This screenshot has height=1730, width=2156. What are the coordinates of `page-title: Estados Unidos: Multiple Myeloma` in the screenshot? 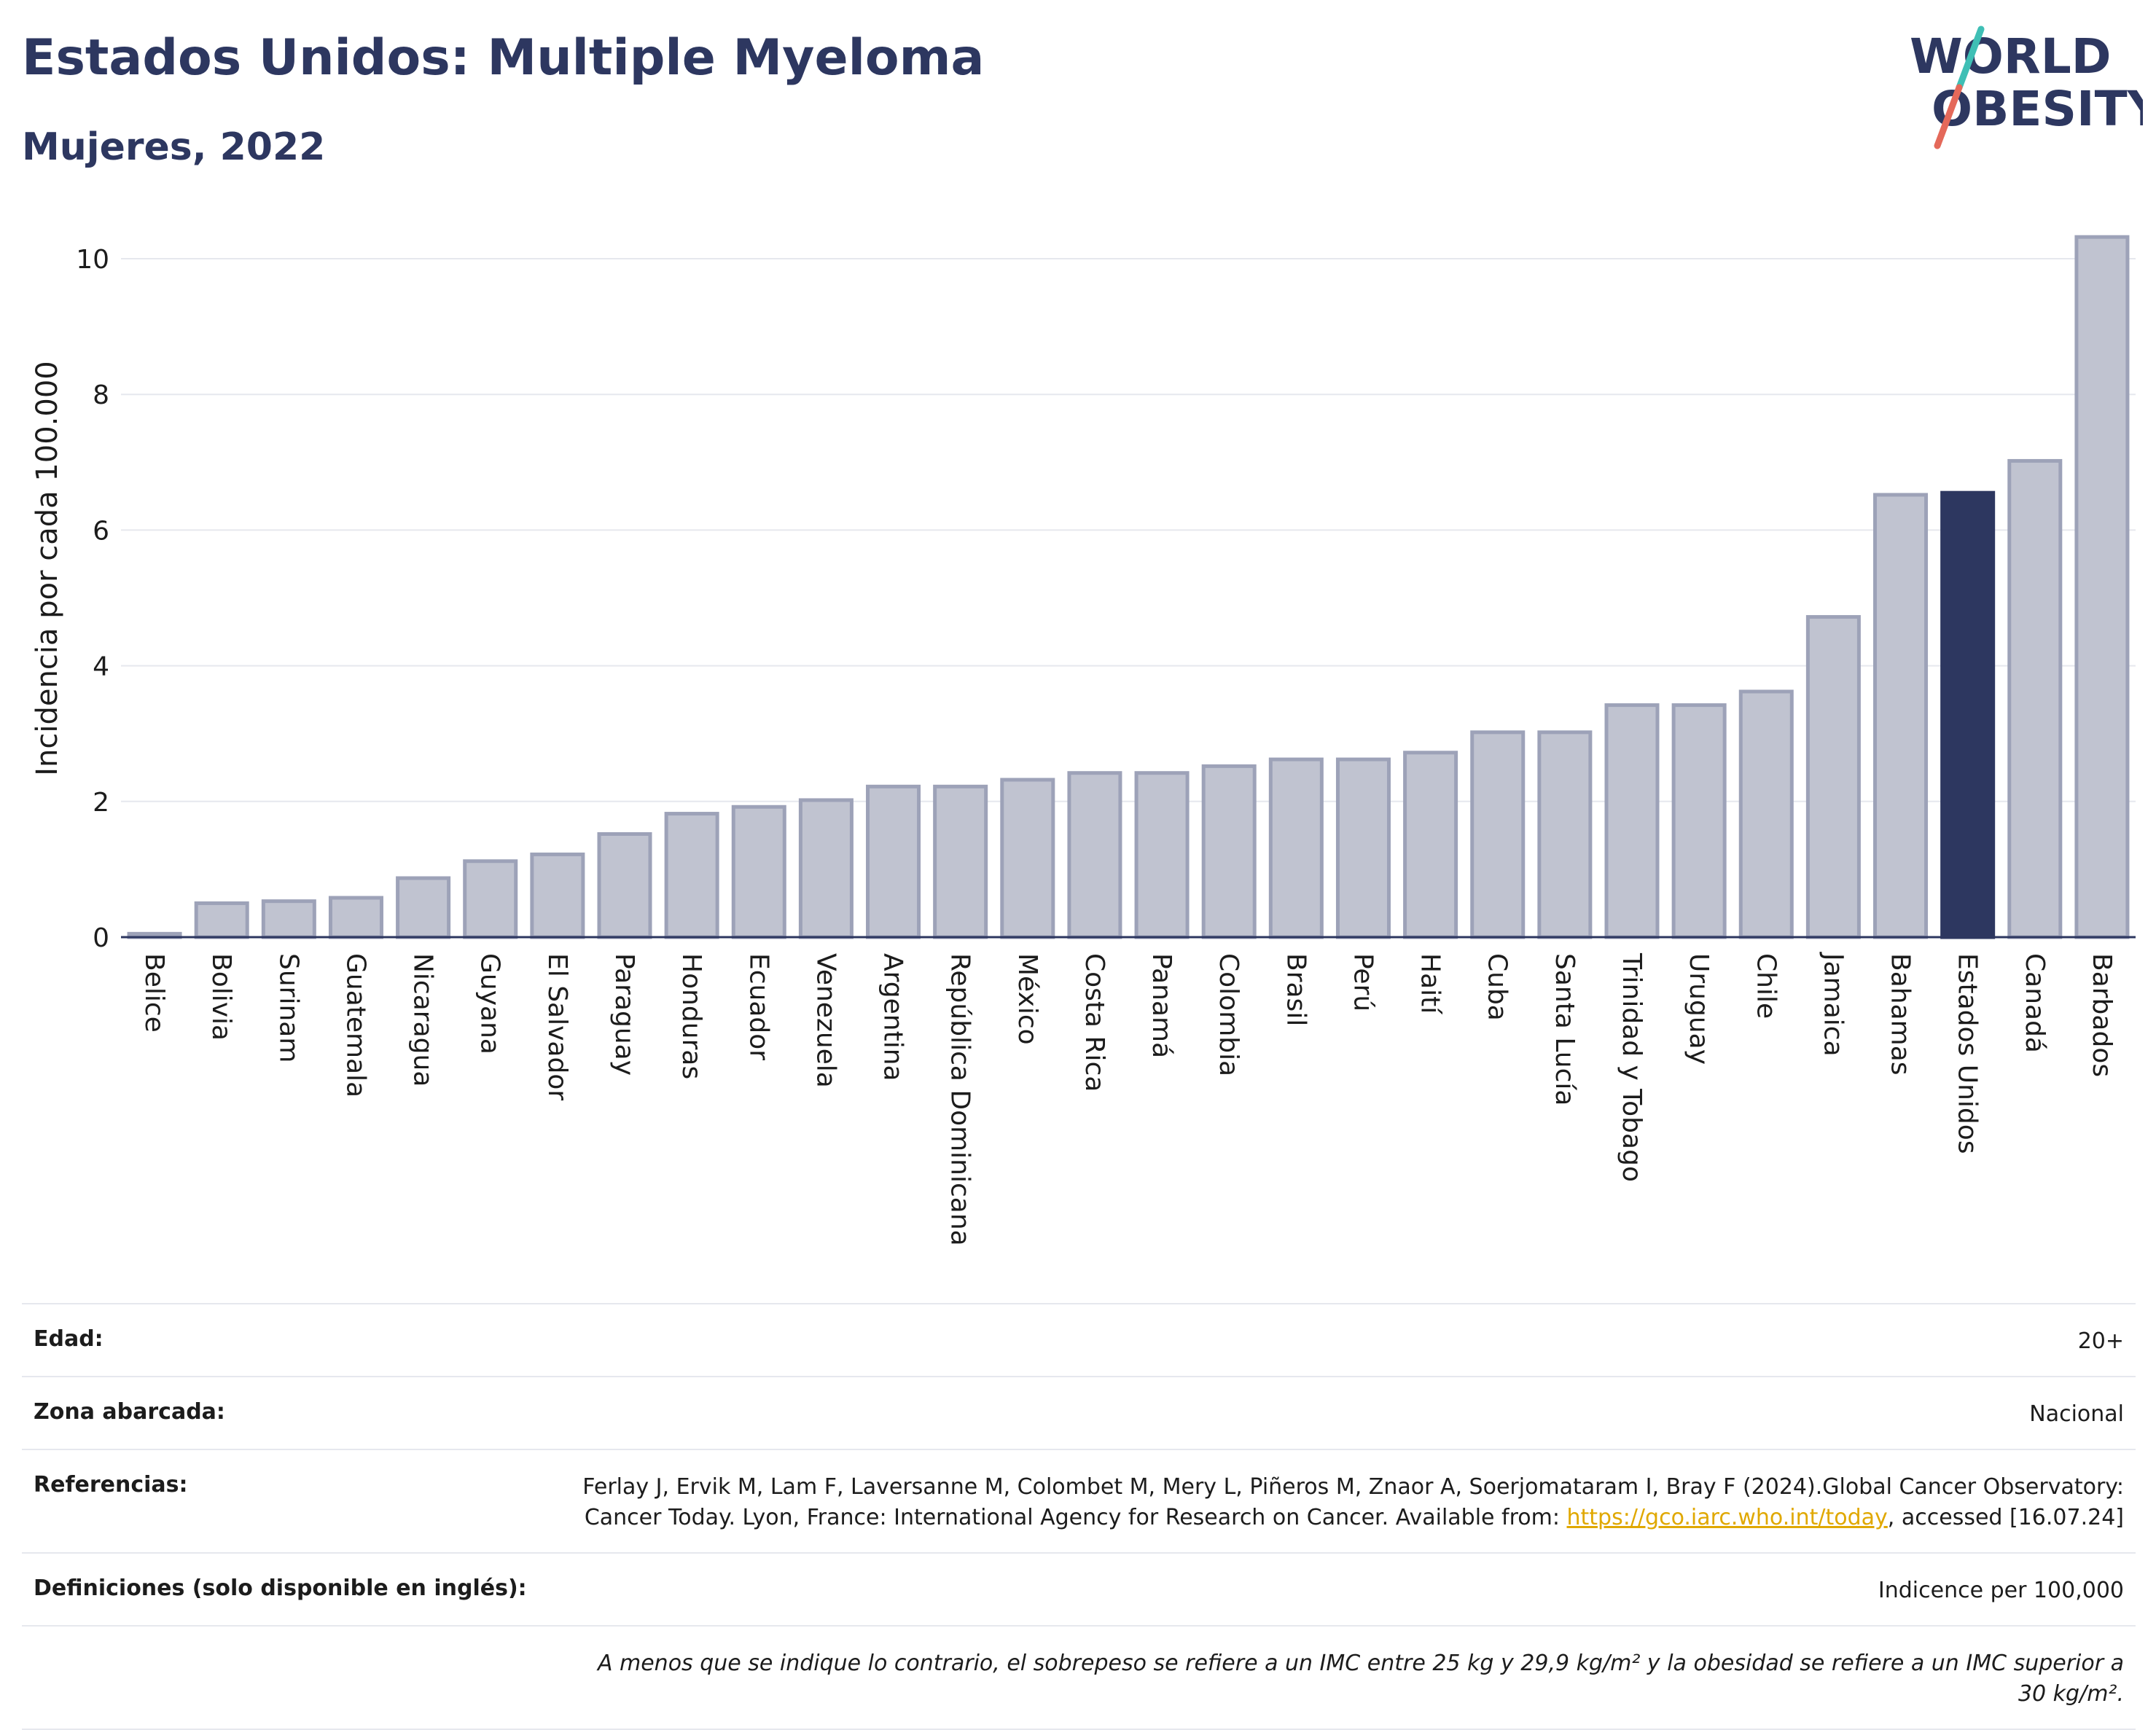 It's located at (503, 58).